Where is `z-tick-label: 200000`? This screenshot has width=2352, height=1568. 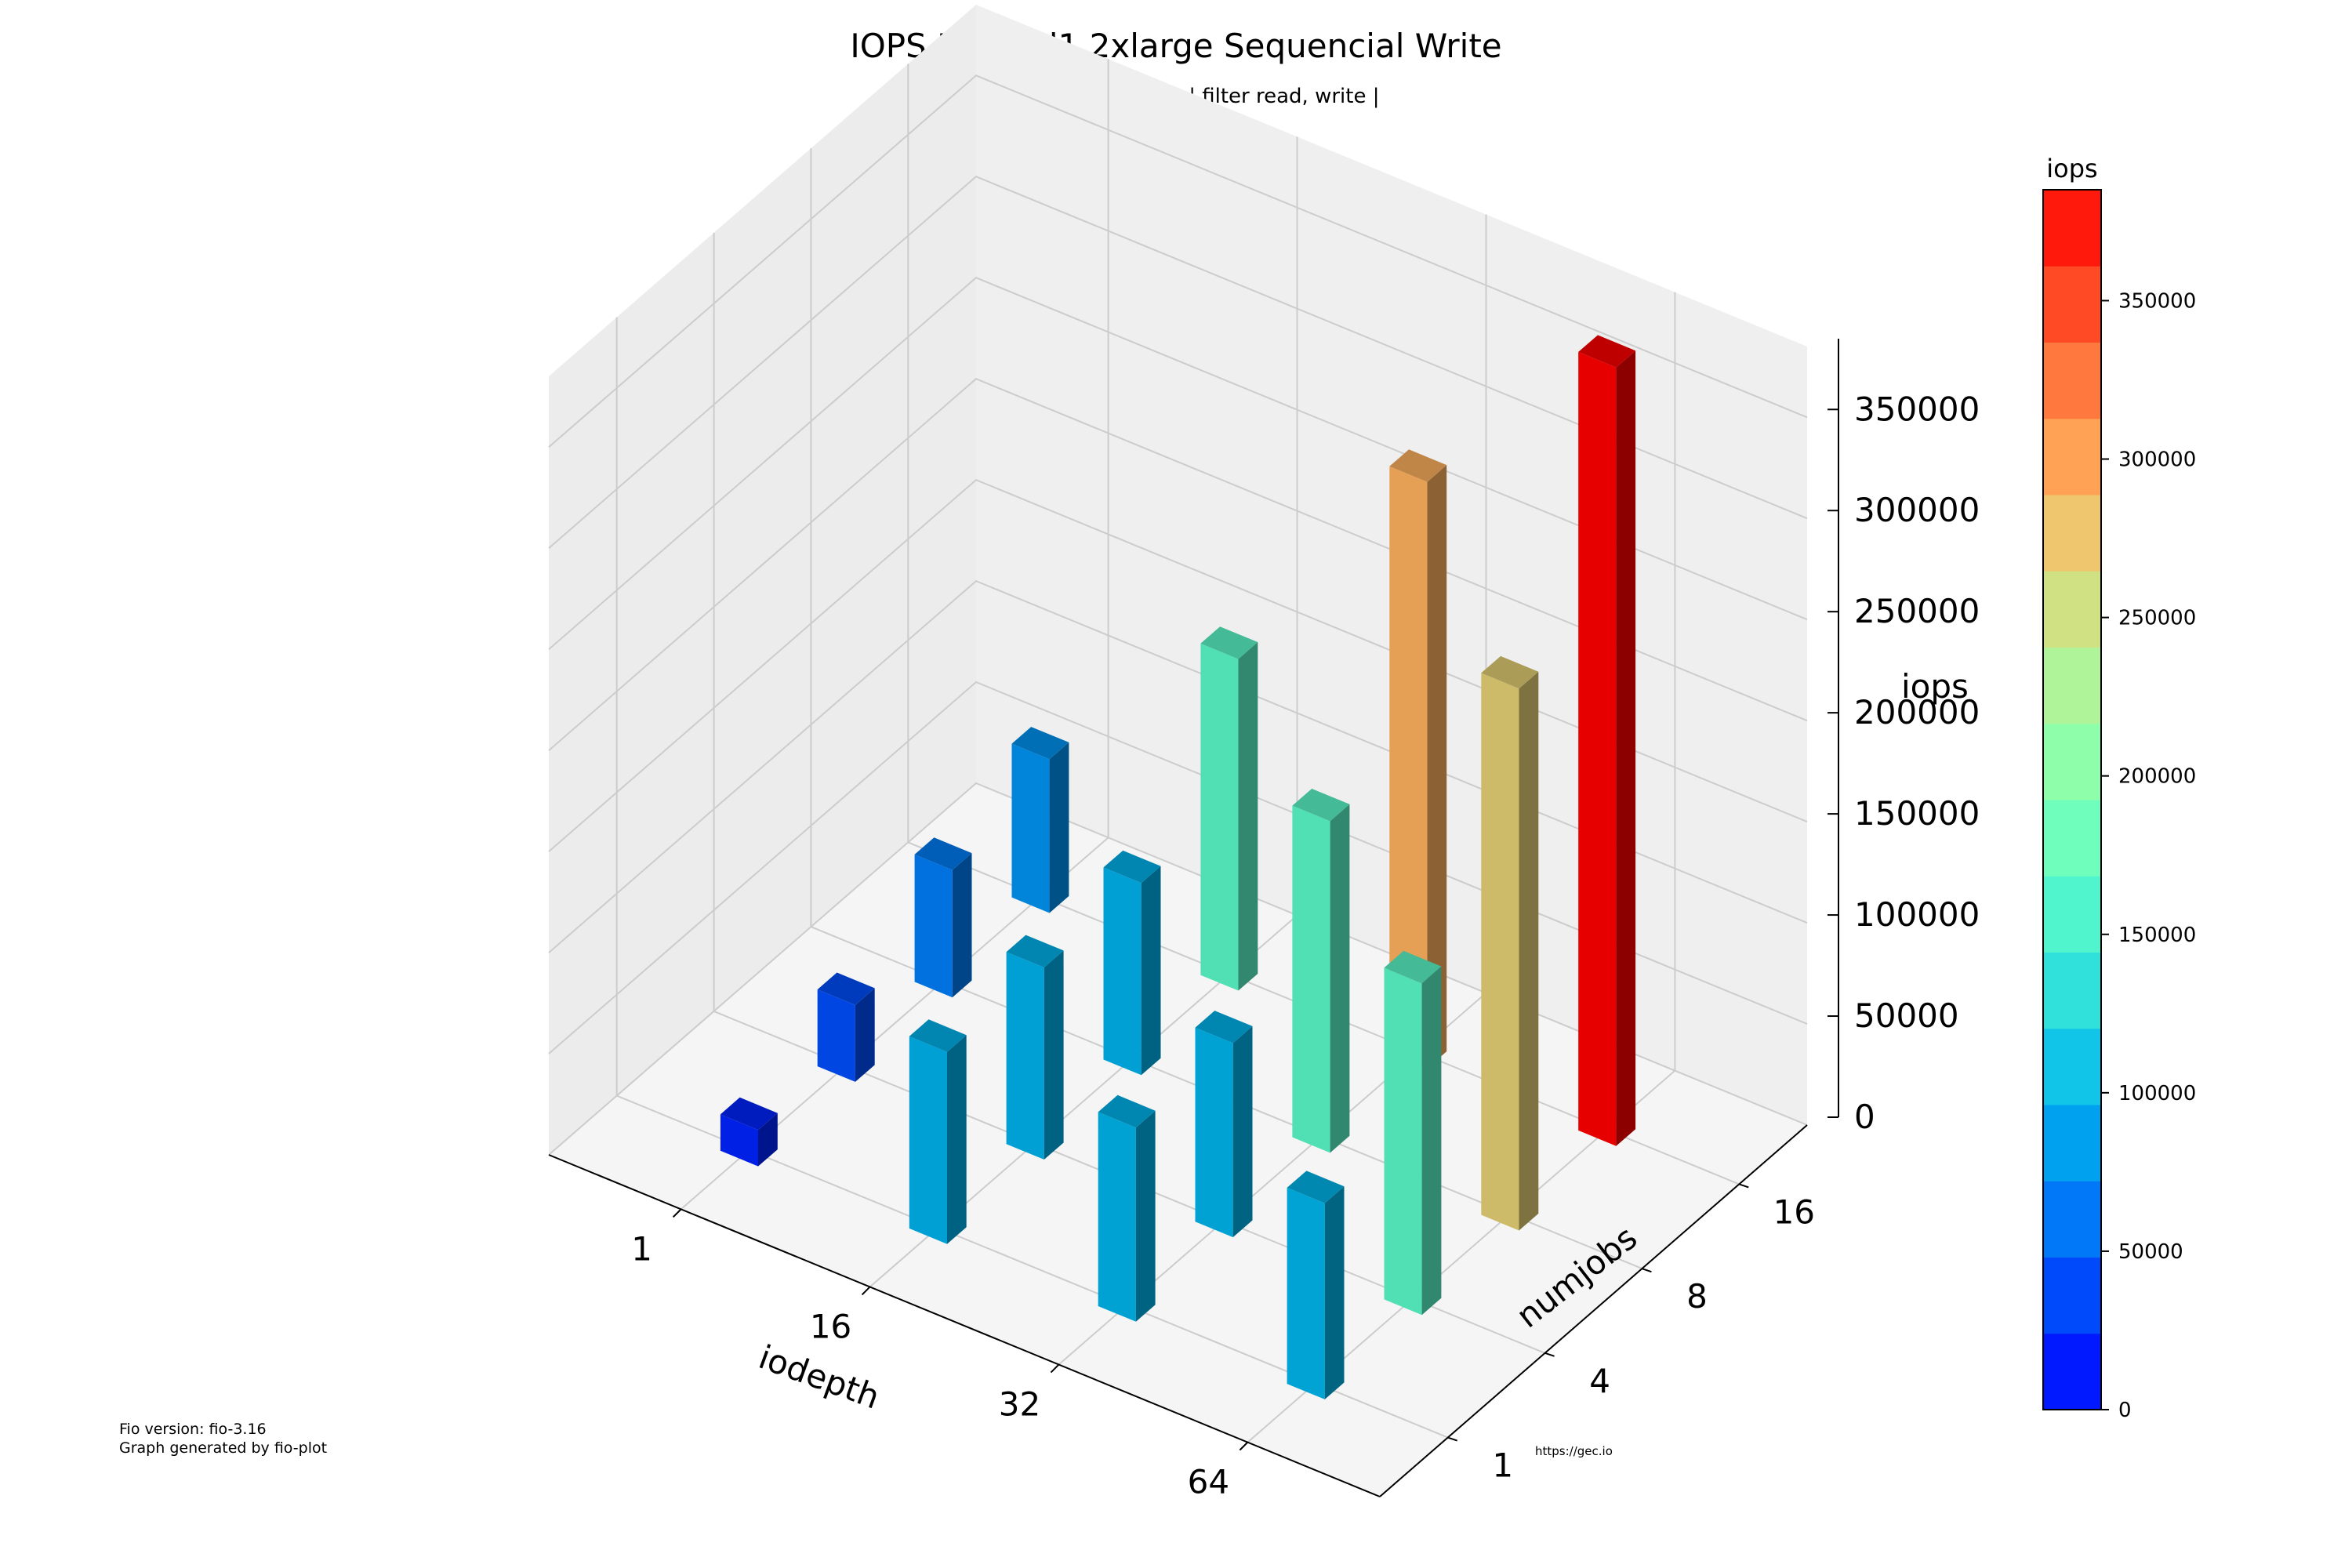
z-tick-label: 200000 is located at coordinates (1917, 712).